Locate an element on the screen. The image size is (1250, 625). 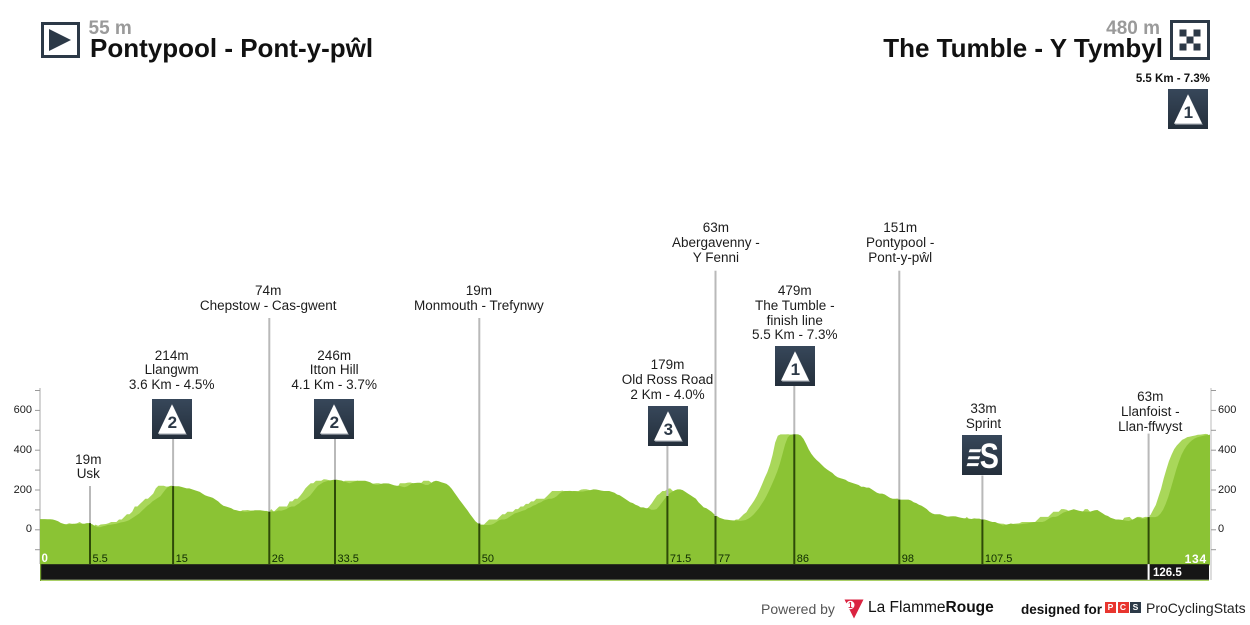
svg-text: S is located at coordinates (989, 455).